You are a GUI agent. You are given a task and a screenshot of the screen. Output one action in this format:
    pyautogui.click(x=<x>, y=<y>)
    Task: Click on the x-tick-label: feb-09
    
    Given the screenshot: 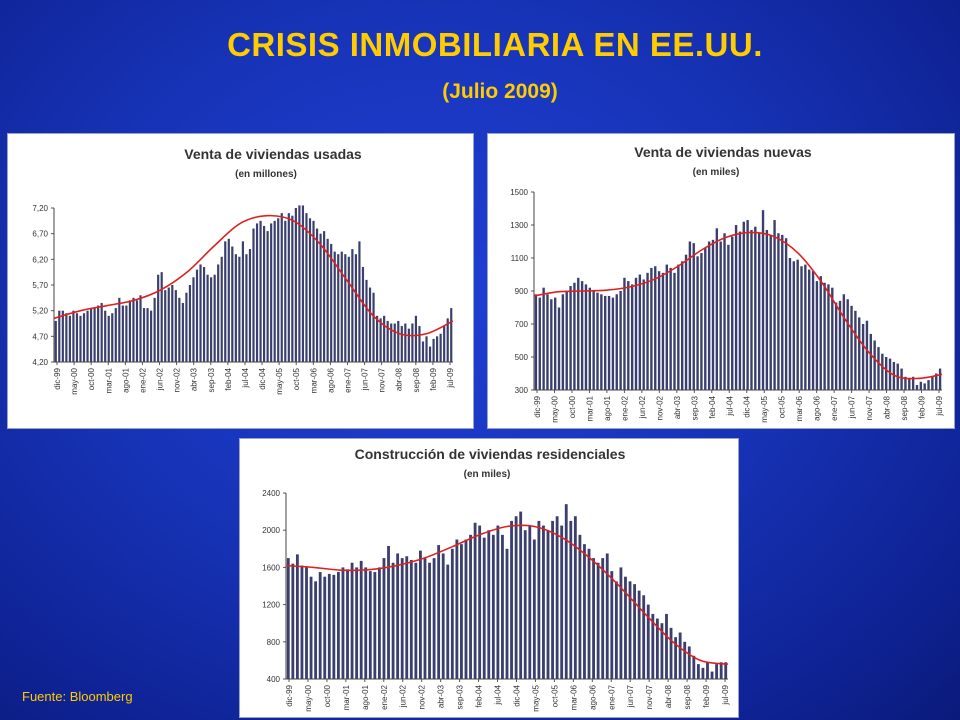 What is the action you would take?
    pyautogui.click(x=706, y=695)
    